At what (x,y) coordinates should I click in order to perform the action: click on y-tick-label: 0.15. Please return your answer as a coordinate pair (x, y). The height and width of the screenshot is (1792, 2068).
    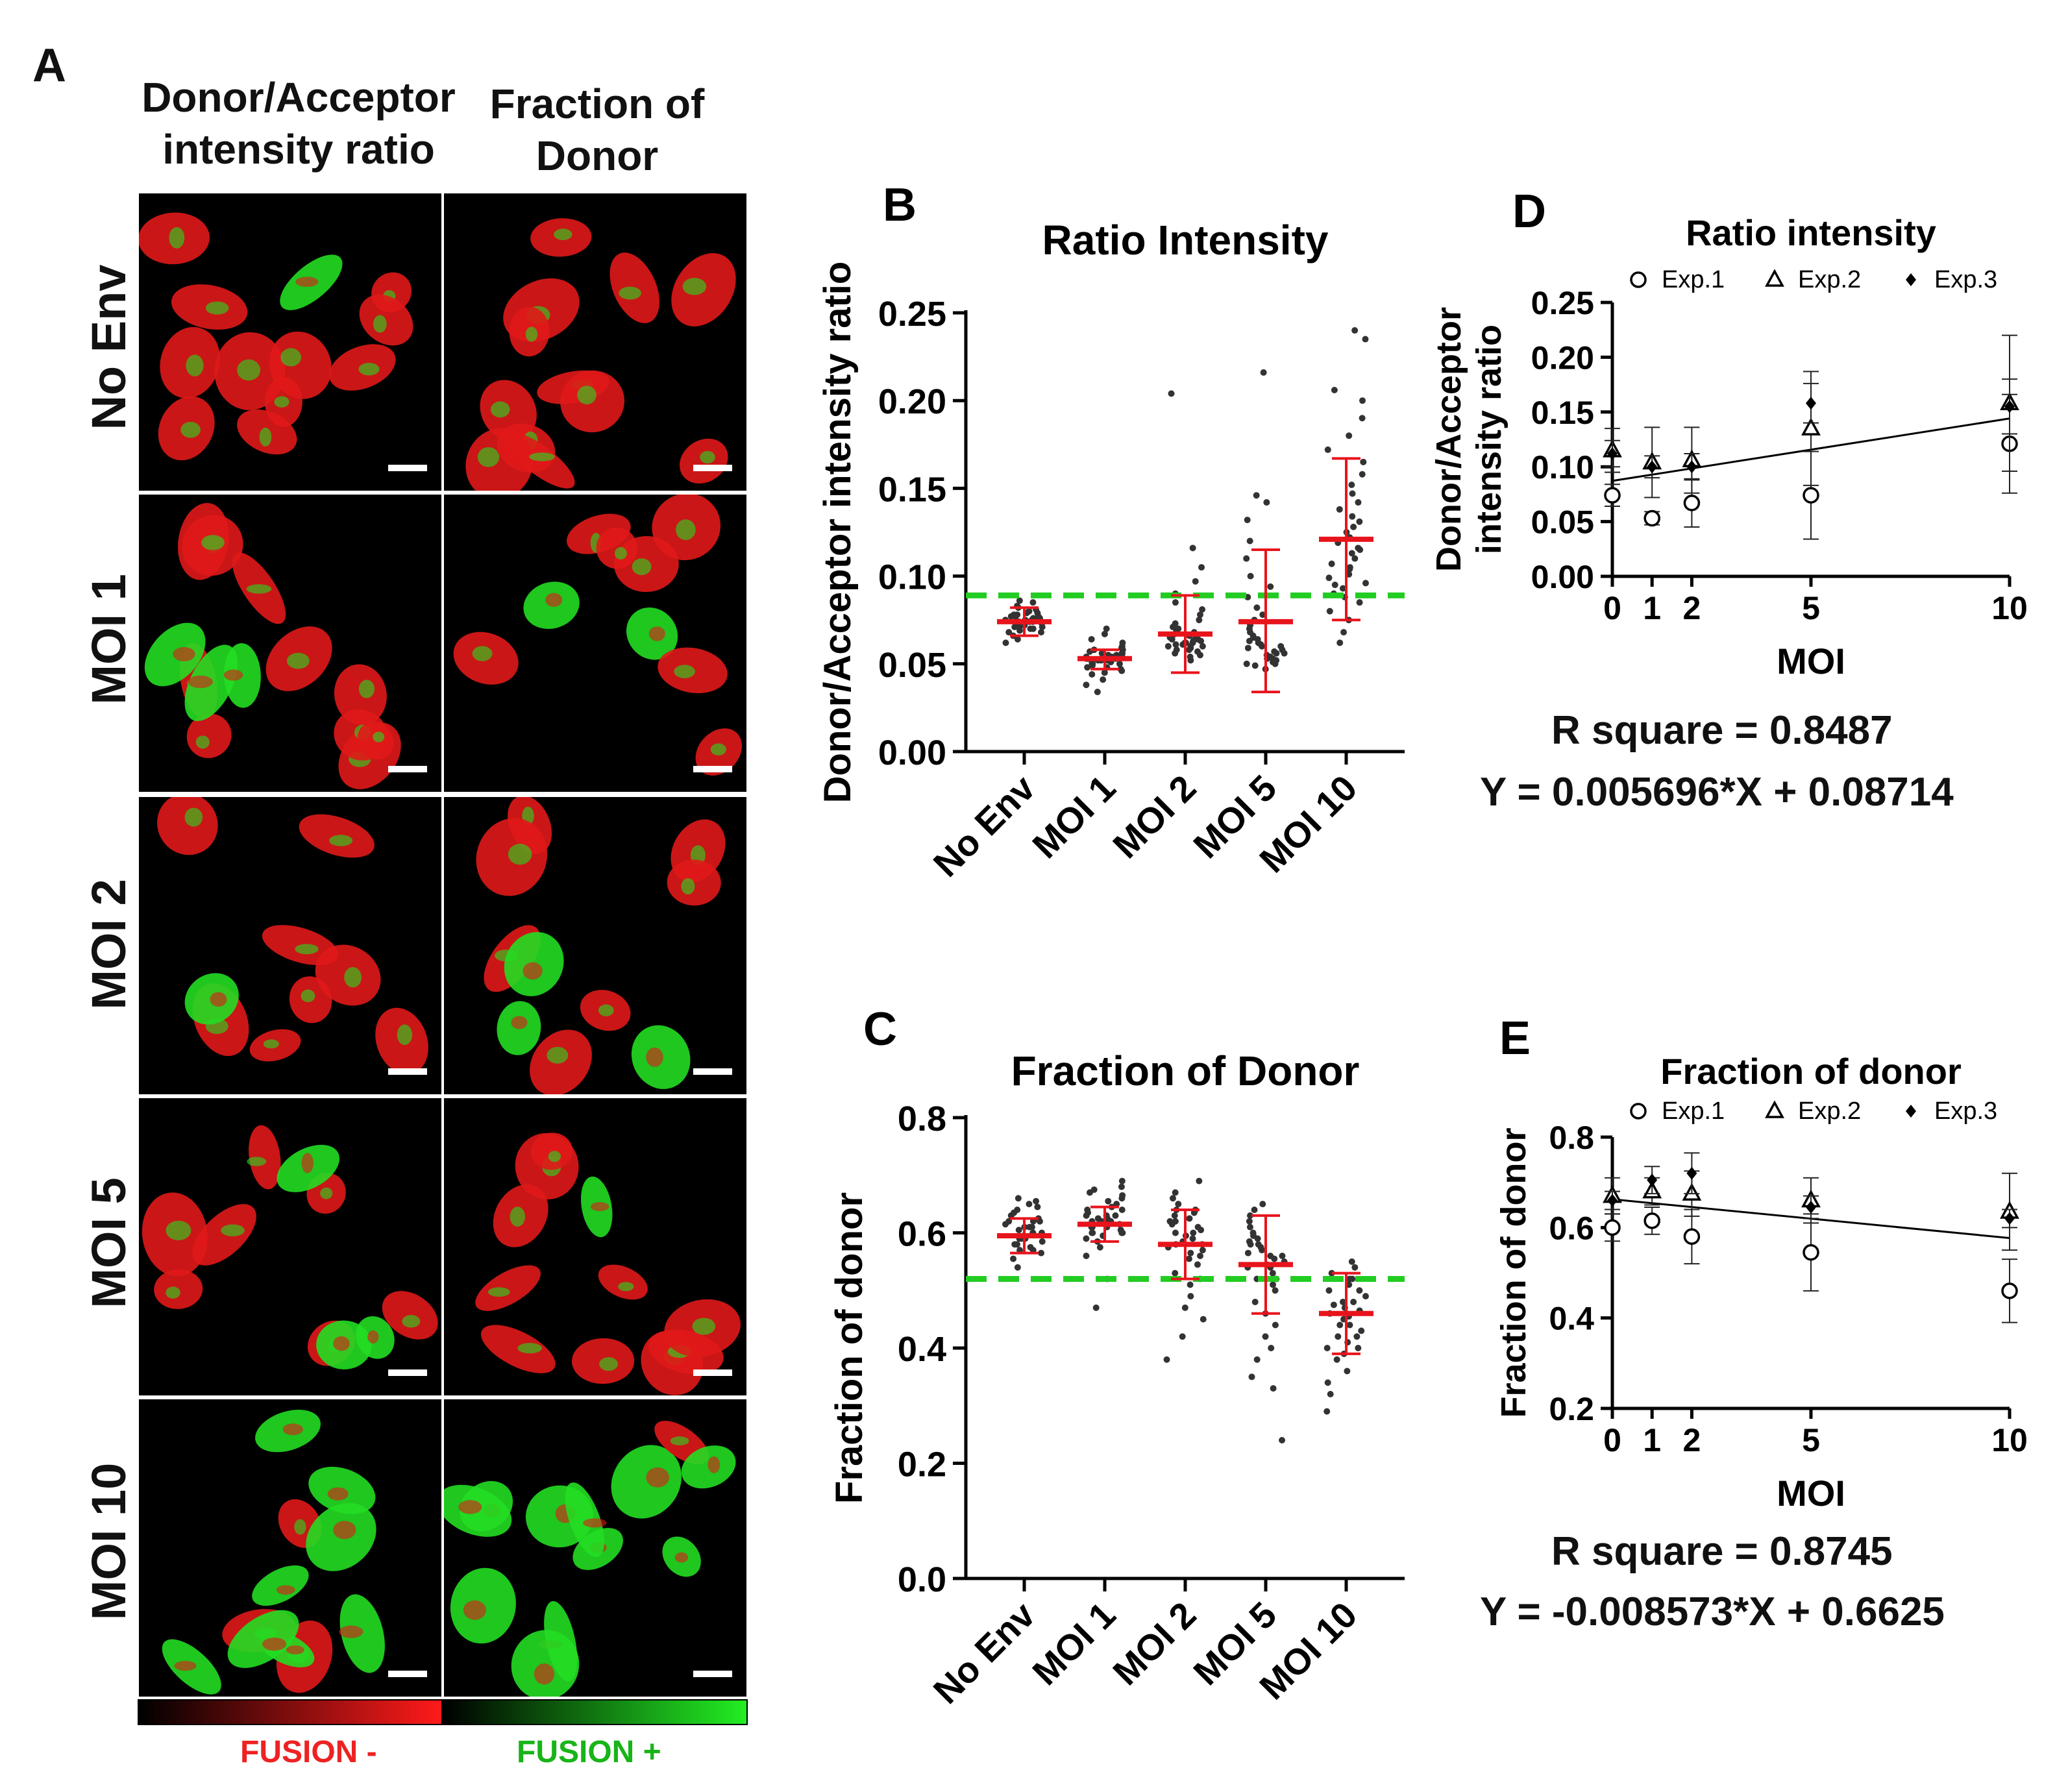
    Looking at the image, I should click on (1562, 413).